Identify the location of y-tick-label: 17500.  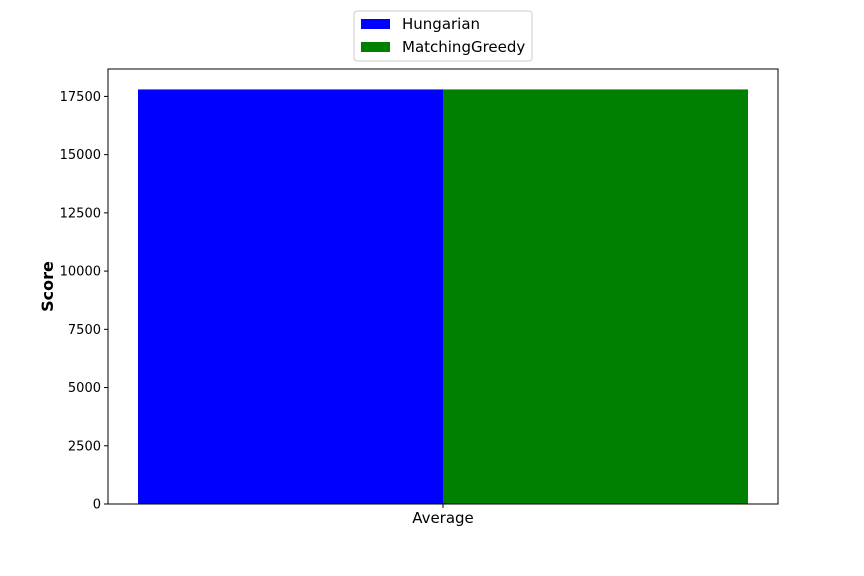
(80, 97).